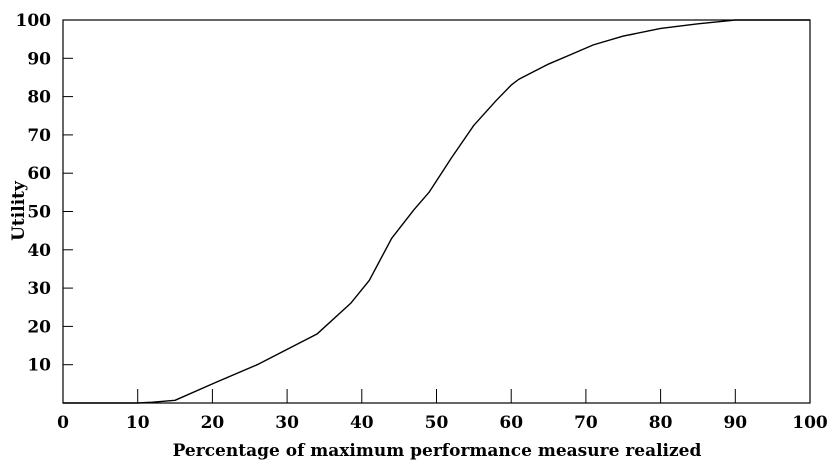  Describe the element at coordinates (34, 21) in the screenshot. I see `y-tick-label: 100` at that location.